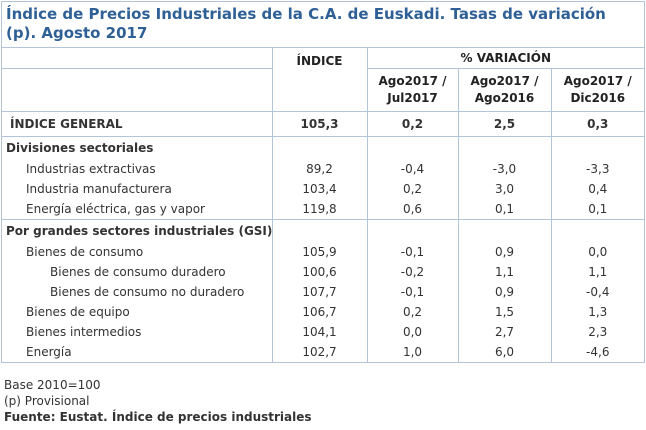 The image size is (646, 430). I want to click on cell: 1,0, so click(412, 352).